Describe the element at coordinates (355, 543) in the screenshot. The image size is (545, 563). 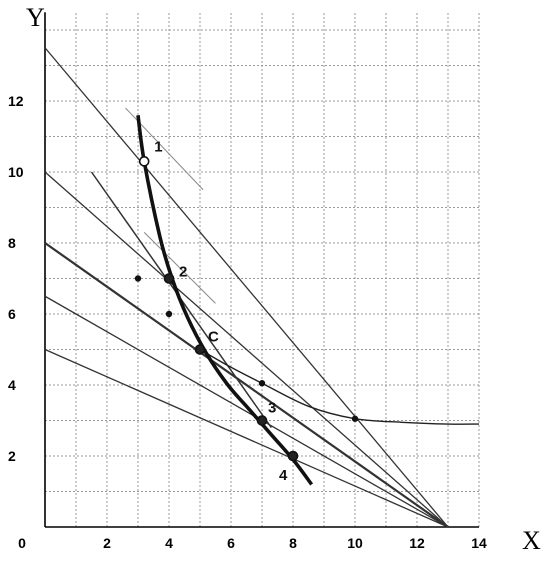
I see `x-tick-label: 10` at that location.